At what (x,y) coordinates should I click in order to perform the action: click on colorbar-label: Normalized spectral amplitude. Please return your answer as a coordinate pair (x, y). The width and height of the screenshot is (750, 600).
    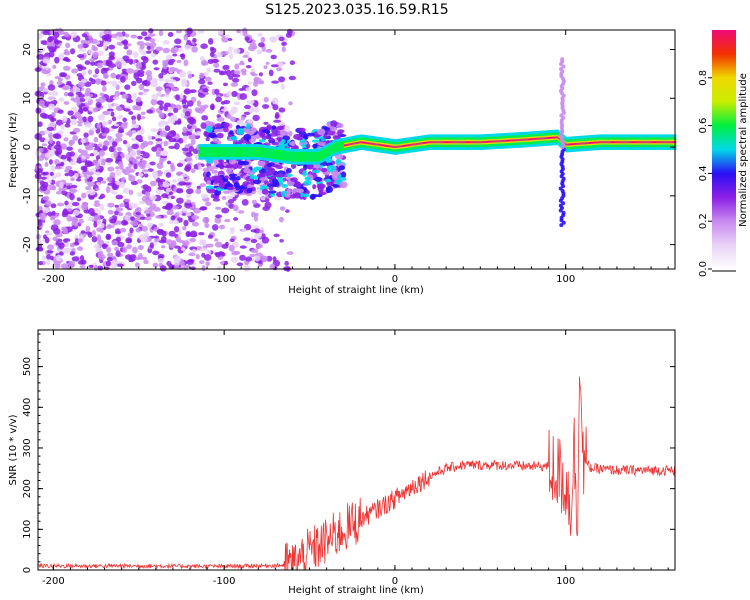
    Looking at the image, I should click on (743, 150).